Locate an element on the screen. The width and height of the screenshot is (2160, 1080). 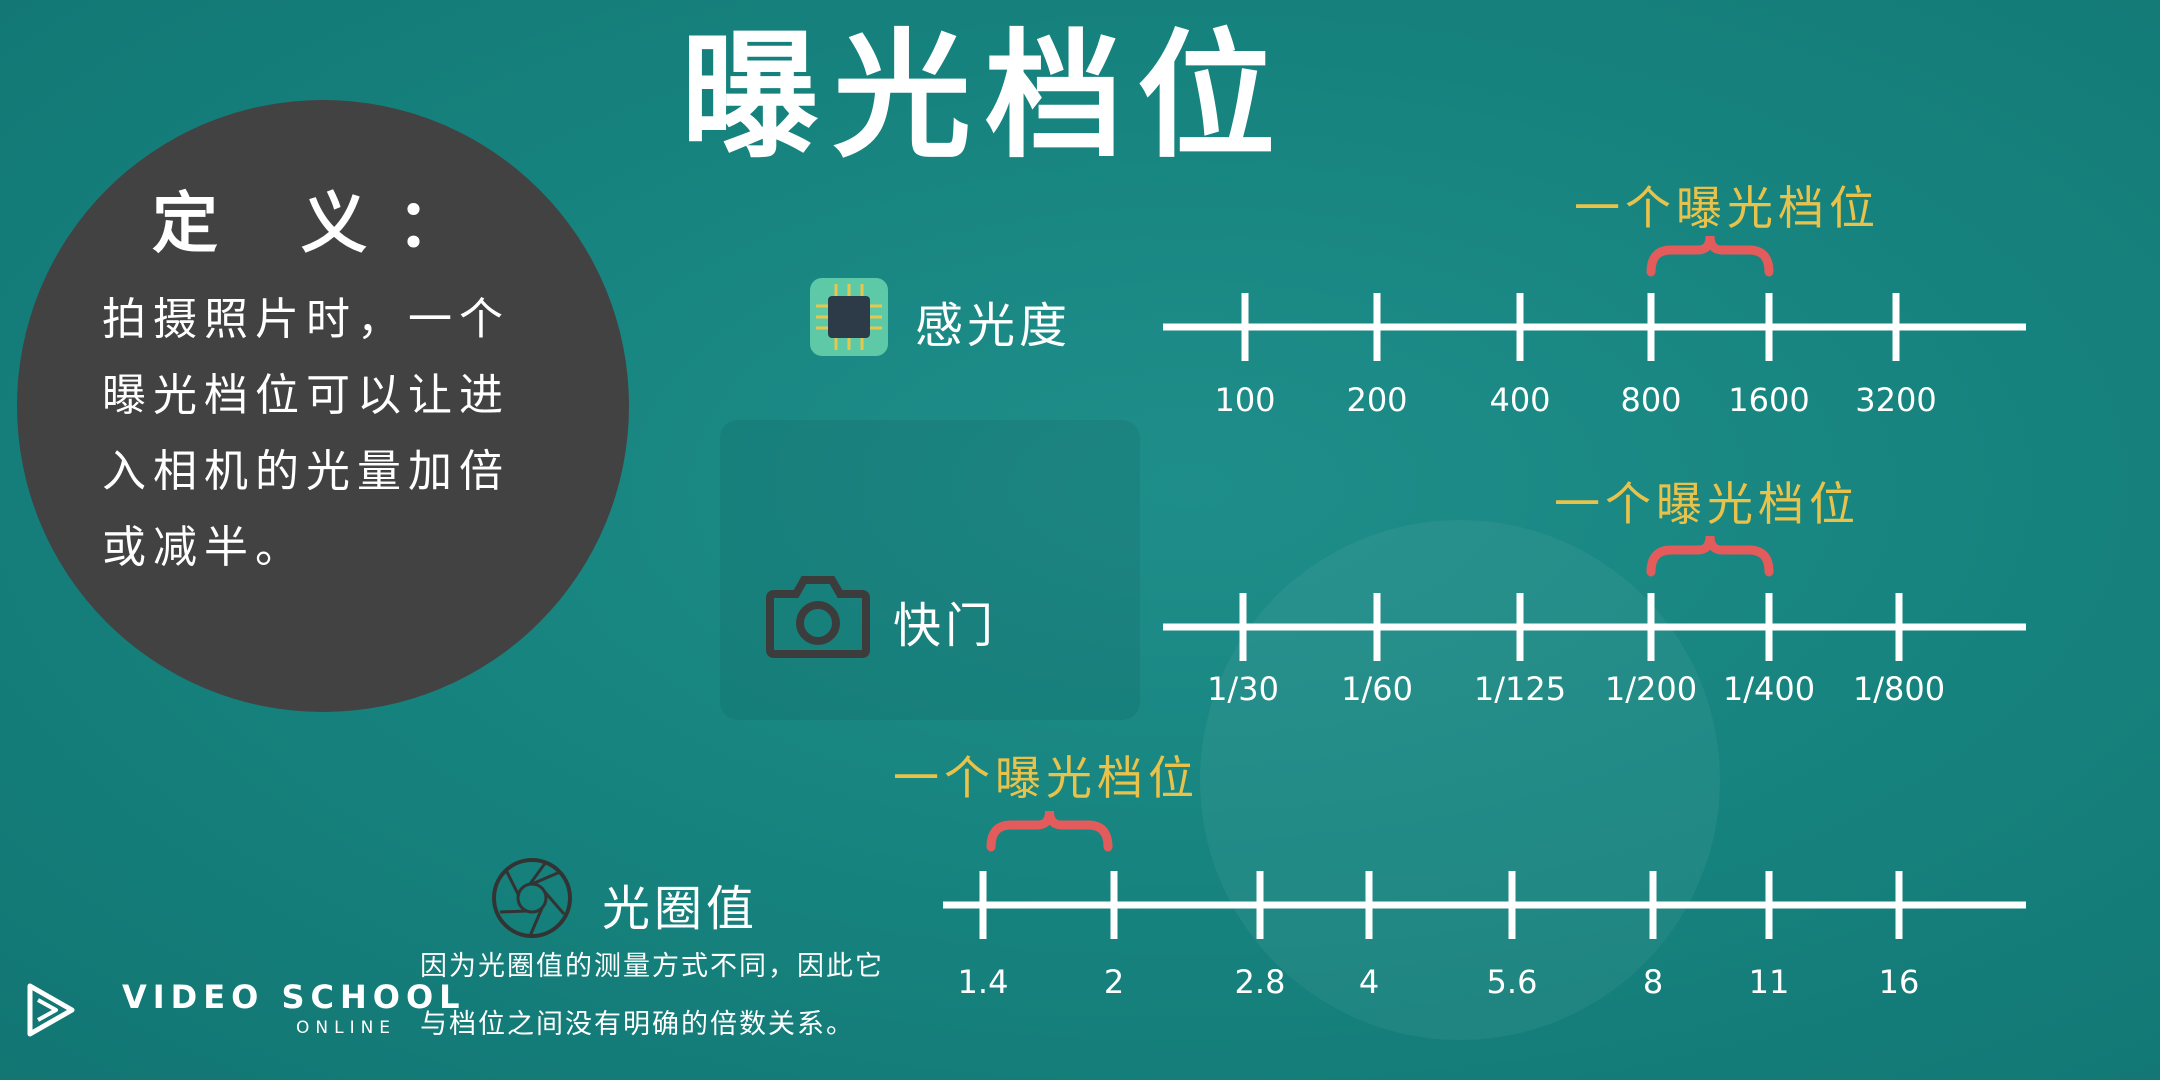
brand-sub: ONLINE is located at coordinates (346, 1028).